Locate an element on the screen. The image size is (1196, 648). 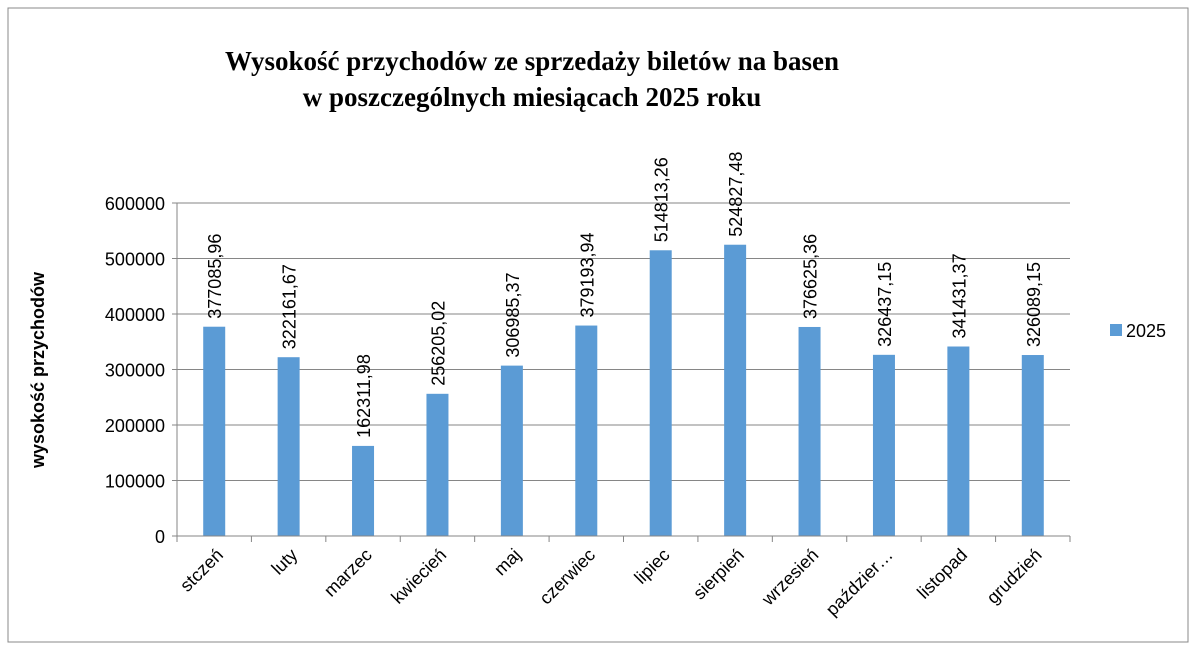
value-label: 326437,15 is located at coordinates (885, 304).